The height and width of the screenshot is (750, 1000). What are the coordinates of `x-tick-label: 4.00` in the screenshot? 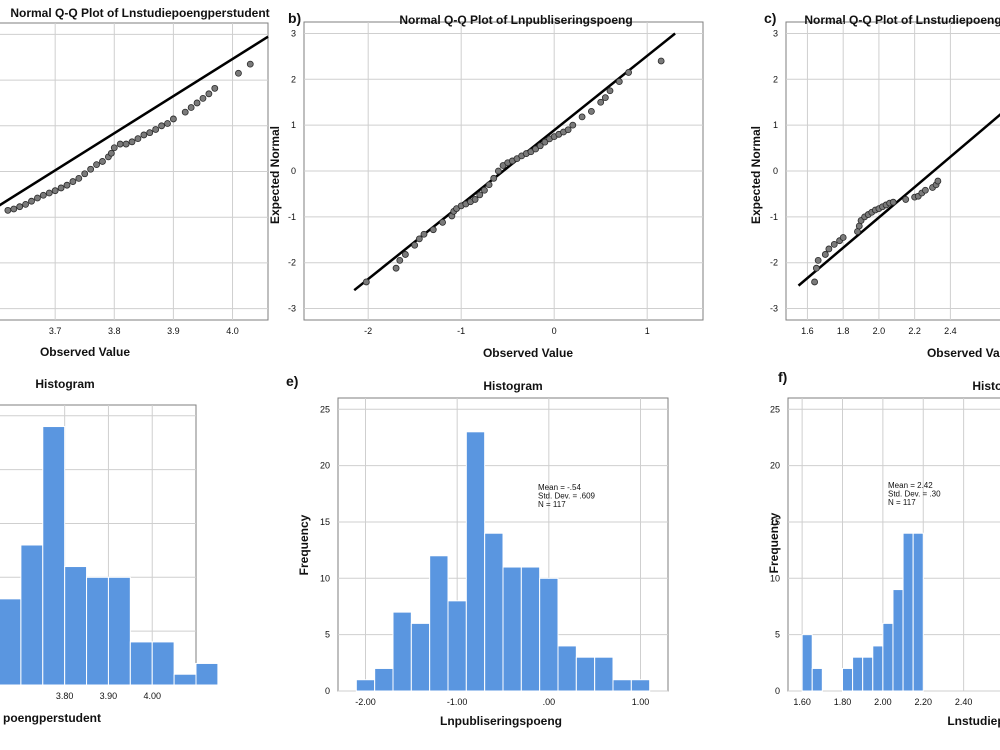 It's located at (152, 696).